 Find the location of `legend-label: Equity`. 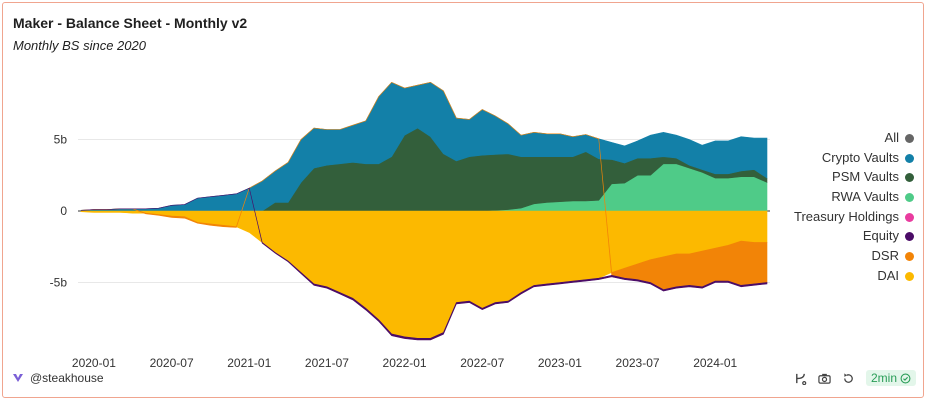

legend-label: Equity is located at coordinates (880, 236).